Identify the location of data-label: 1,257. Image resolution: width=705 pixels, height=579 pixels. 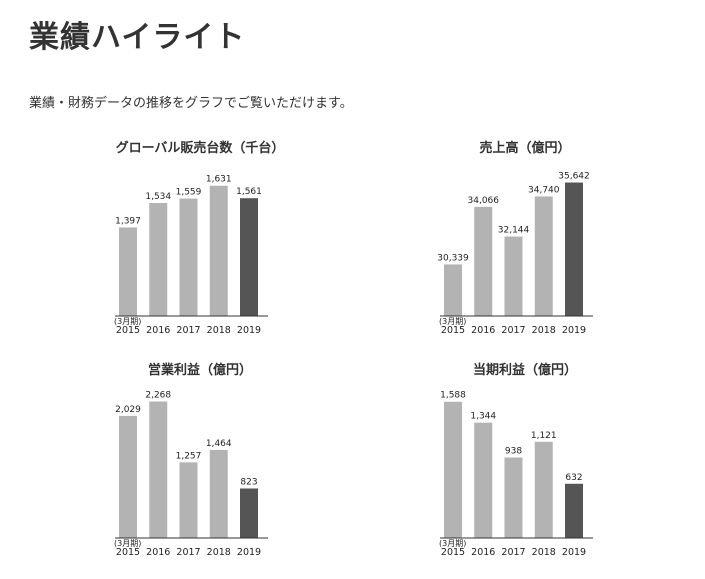
(189, 456).